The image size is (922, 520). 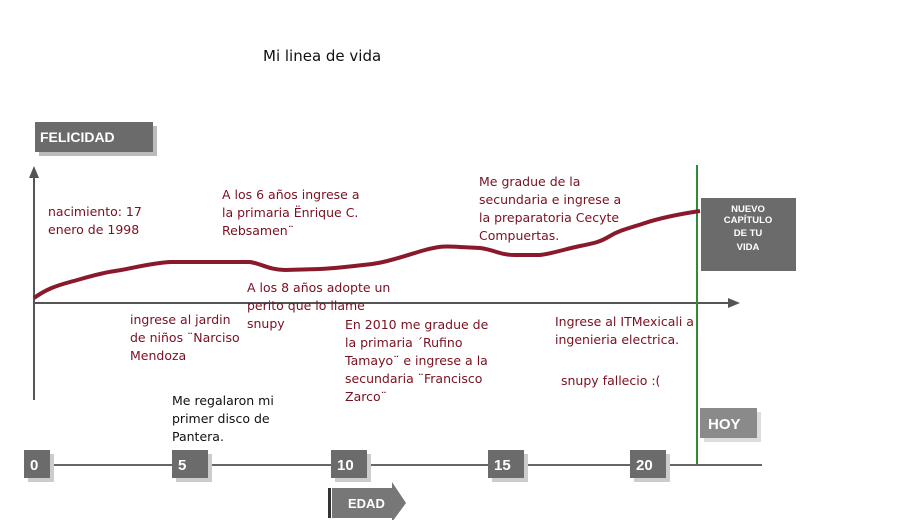 I want to click on y-label-box, so click(x=94, y=137).